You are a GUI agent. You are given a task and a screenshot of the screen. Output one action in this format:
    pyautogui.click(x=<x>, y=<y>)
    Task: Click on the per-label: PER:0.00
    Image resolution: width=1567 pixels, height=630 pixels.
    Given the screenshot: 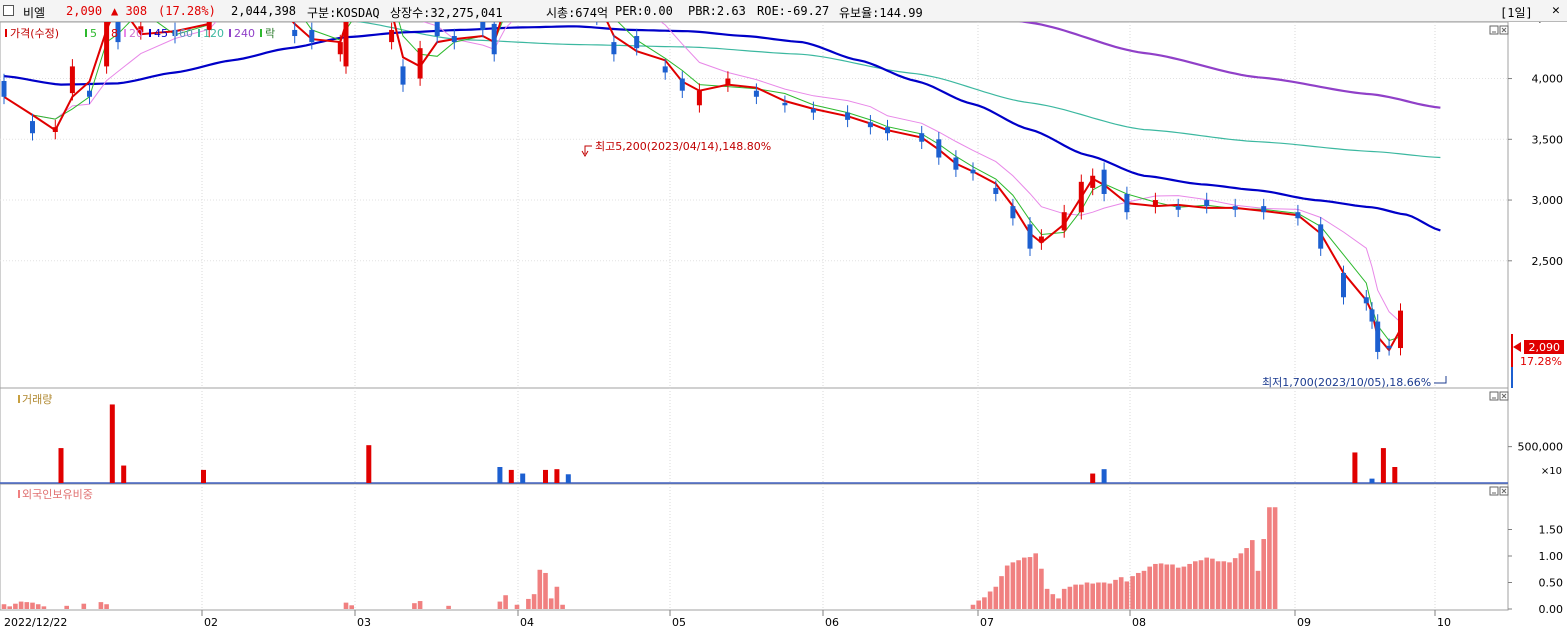 What is the action you would take?
    pyautogui.click(x=644, y=11)
    